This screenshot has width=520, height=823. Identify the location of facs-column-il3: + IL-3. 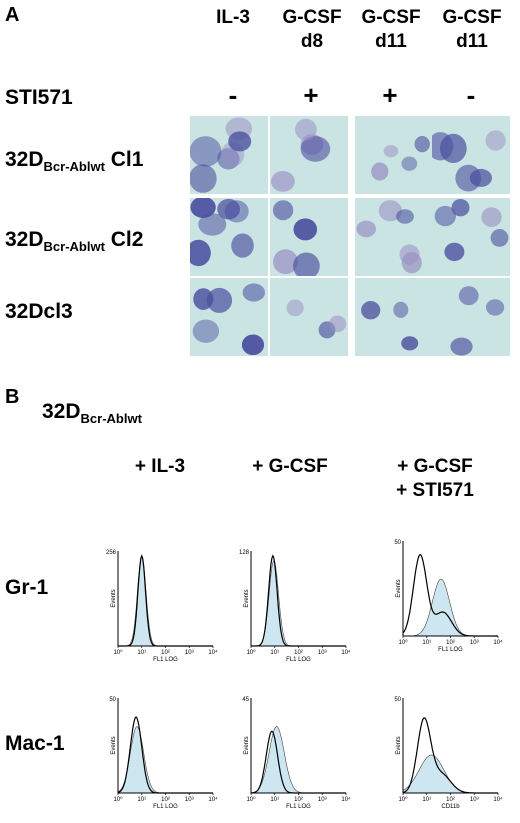
(160, 467).